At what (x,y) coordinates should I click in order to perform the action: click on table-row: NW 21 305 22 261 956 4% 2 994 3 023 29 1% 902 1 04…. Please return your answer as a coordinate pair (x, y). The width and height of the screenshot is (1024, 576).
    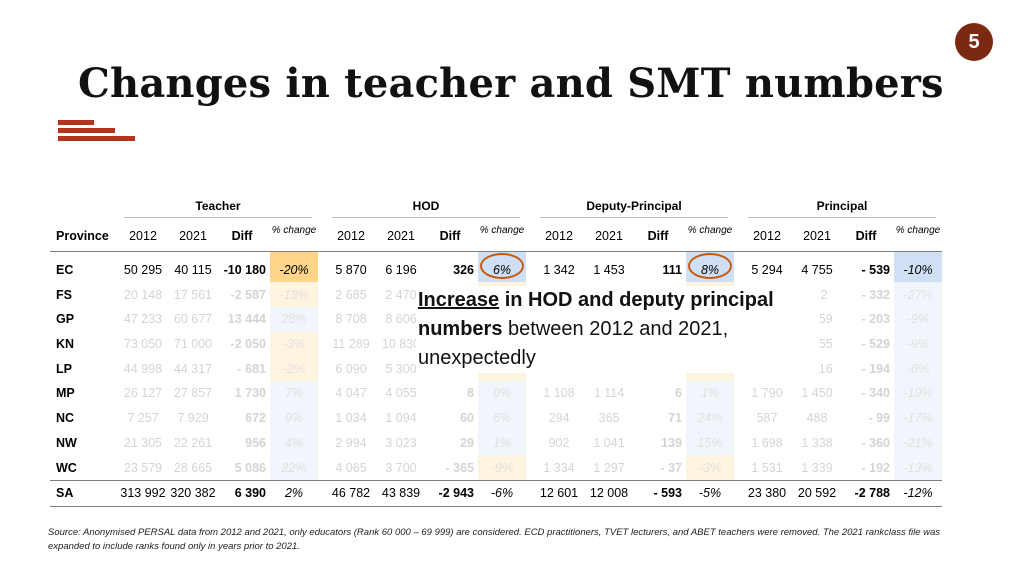
    Looking at the image, I should click on (496, 443).